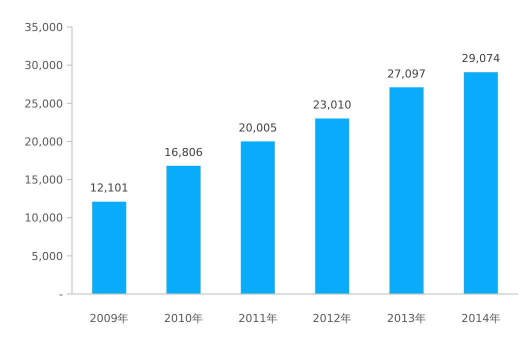 The width and height of the screenshot is (526, 342). Describe the element at coordinates (332, 105) in the screenshot. I see `data-label: 23,010` at that location.